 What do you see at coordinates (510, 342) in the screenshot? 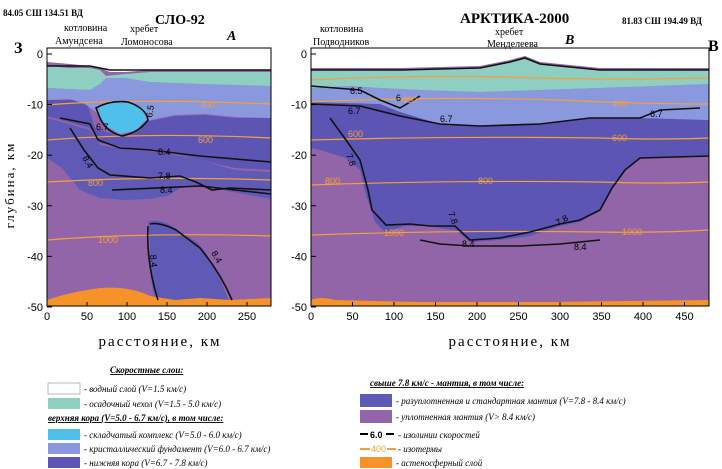
I see `right-x-axis-label: расстояние, км` at bounding box center [510, 342].